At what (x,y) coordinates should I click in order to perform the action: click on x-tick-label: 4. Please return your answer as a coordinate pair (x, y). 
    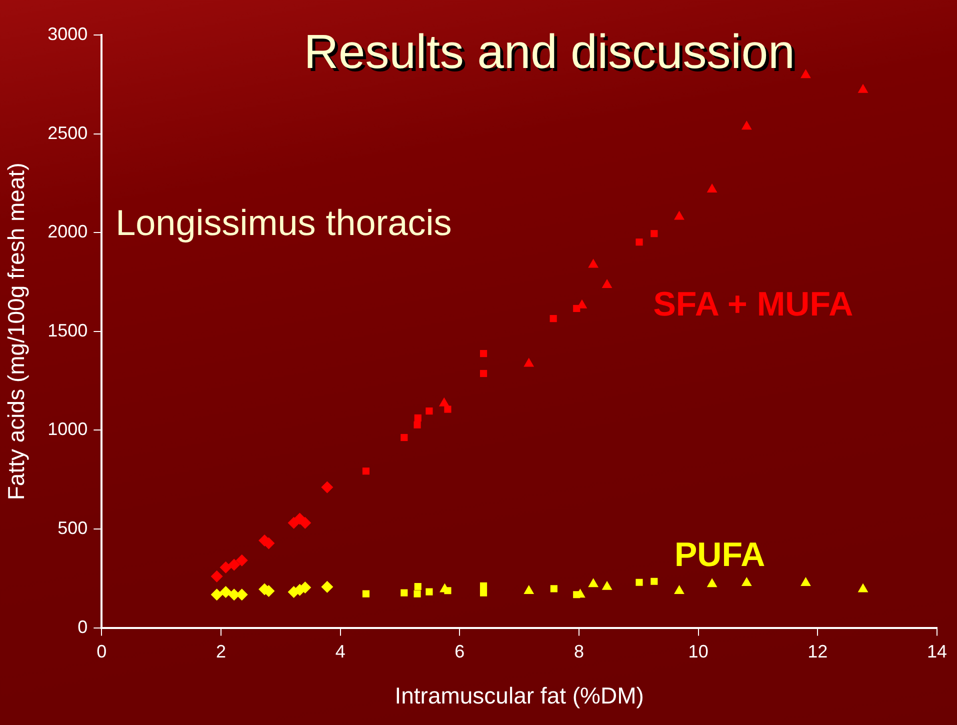
    Looking at the image, I should click on (340, 652).